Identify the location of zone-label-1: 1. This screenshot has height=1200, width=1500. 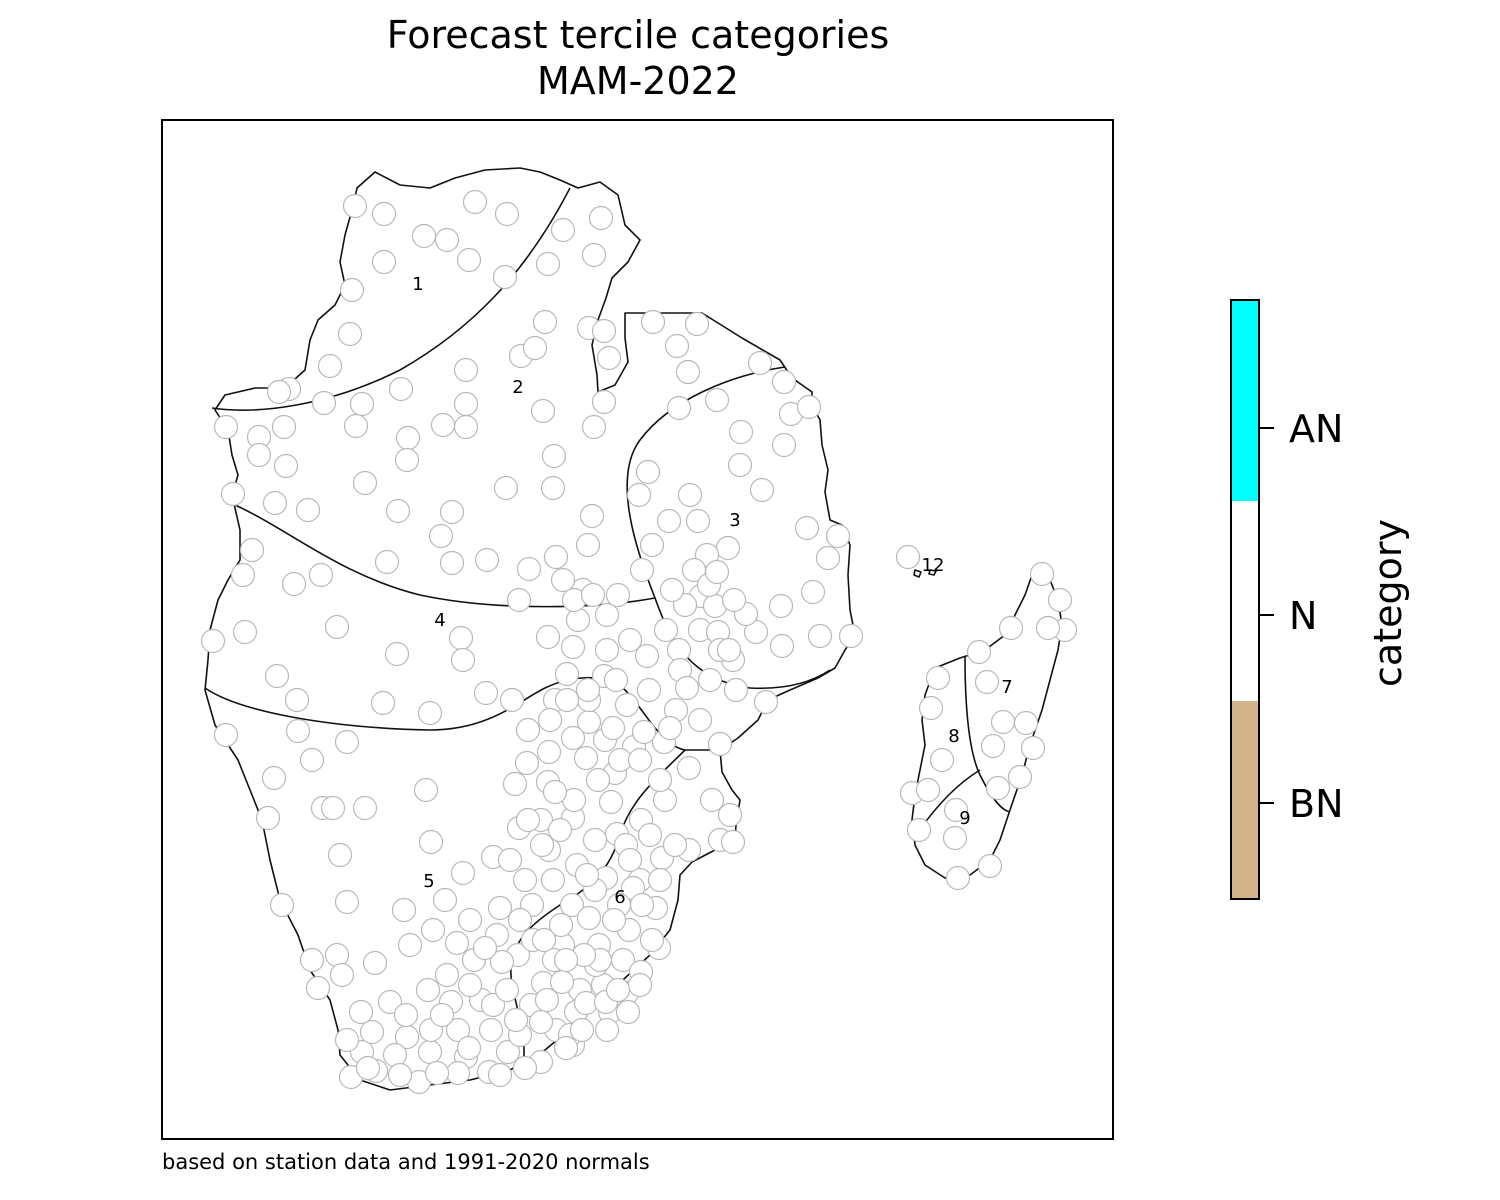
(417, 284).